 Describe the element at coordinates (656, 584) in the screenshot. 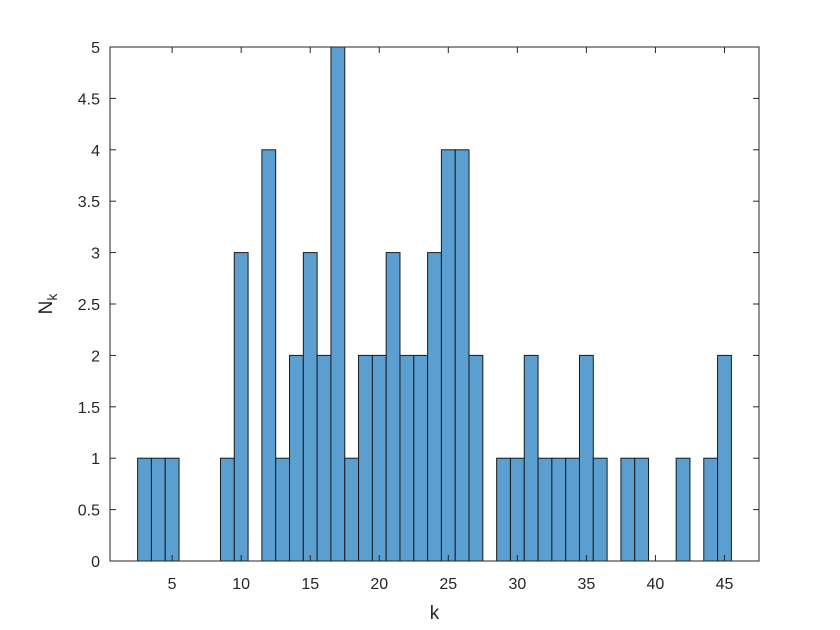

I see `x-tick-label: 40` at that location.